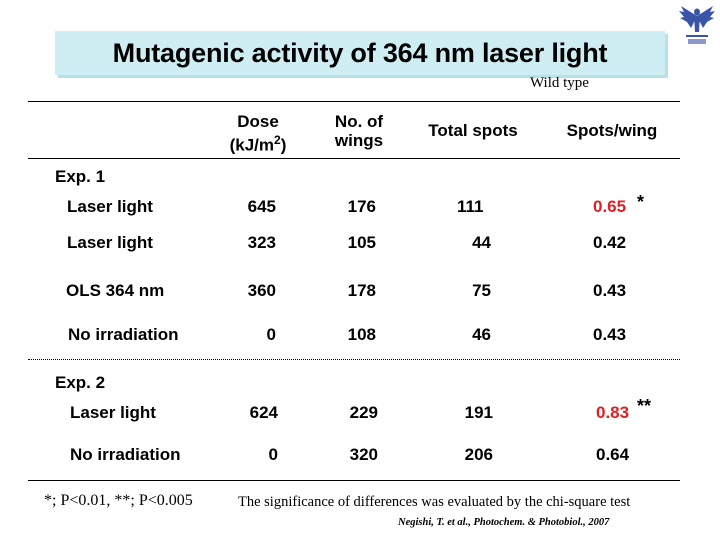  What do you see at coordinates (559, 83) in the screenshot?
I see `slide-subtitle: Wild type` at bounding box center [559, 83].